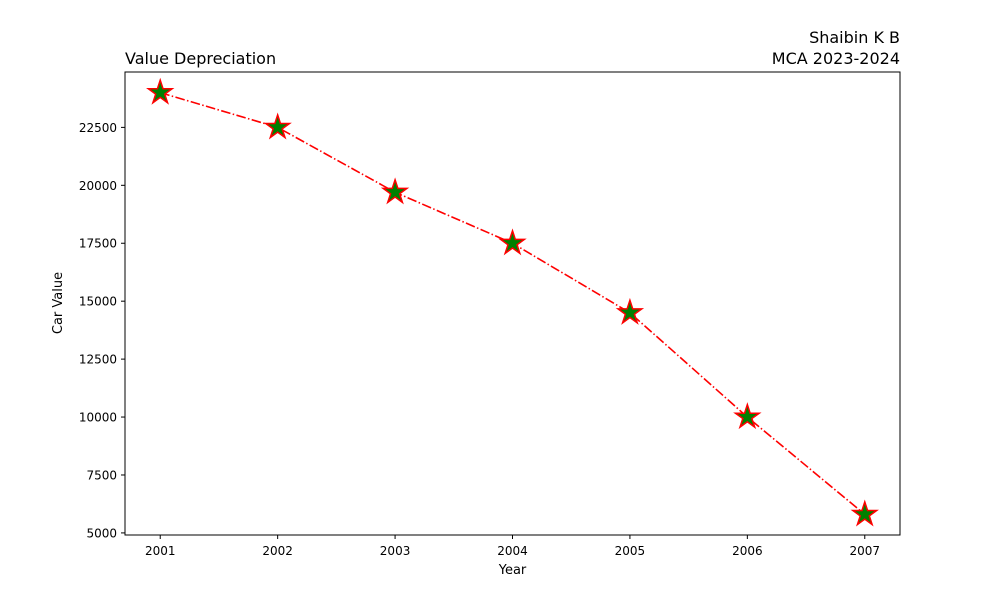 The width and height of the screenshot is (1000, 604). What do you see at coordinates (630, 551) in the screenshot?
I see `x-tick-label: 2005` at bounding box center [630, 551].